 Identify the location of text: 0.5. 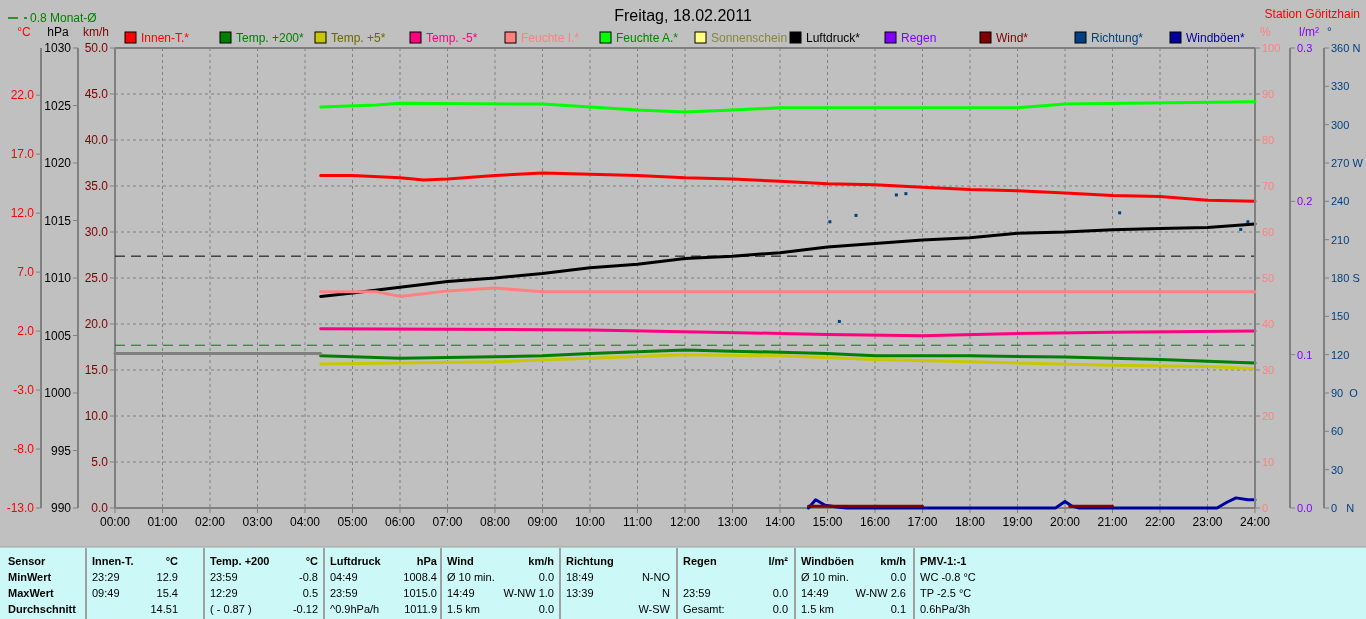
(310, 593).